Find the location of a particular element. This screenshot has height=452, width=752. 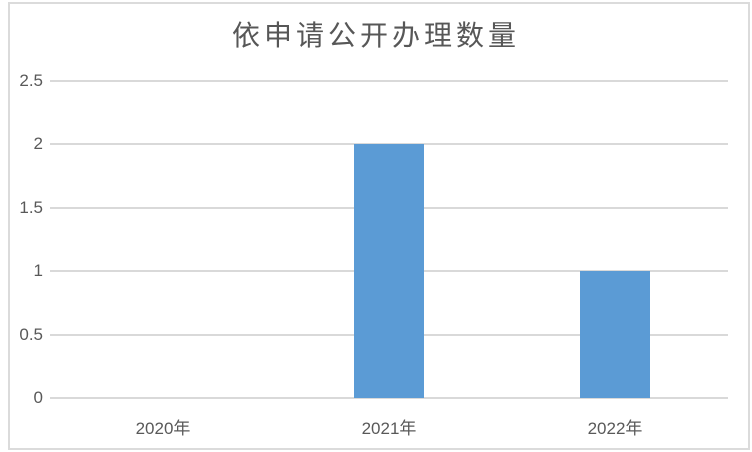

x-tick-label: 2022年 is located at coordinates (615, 428).